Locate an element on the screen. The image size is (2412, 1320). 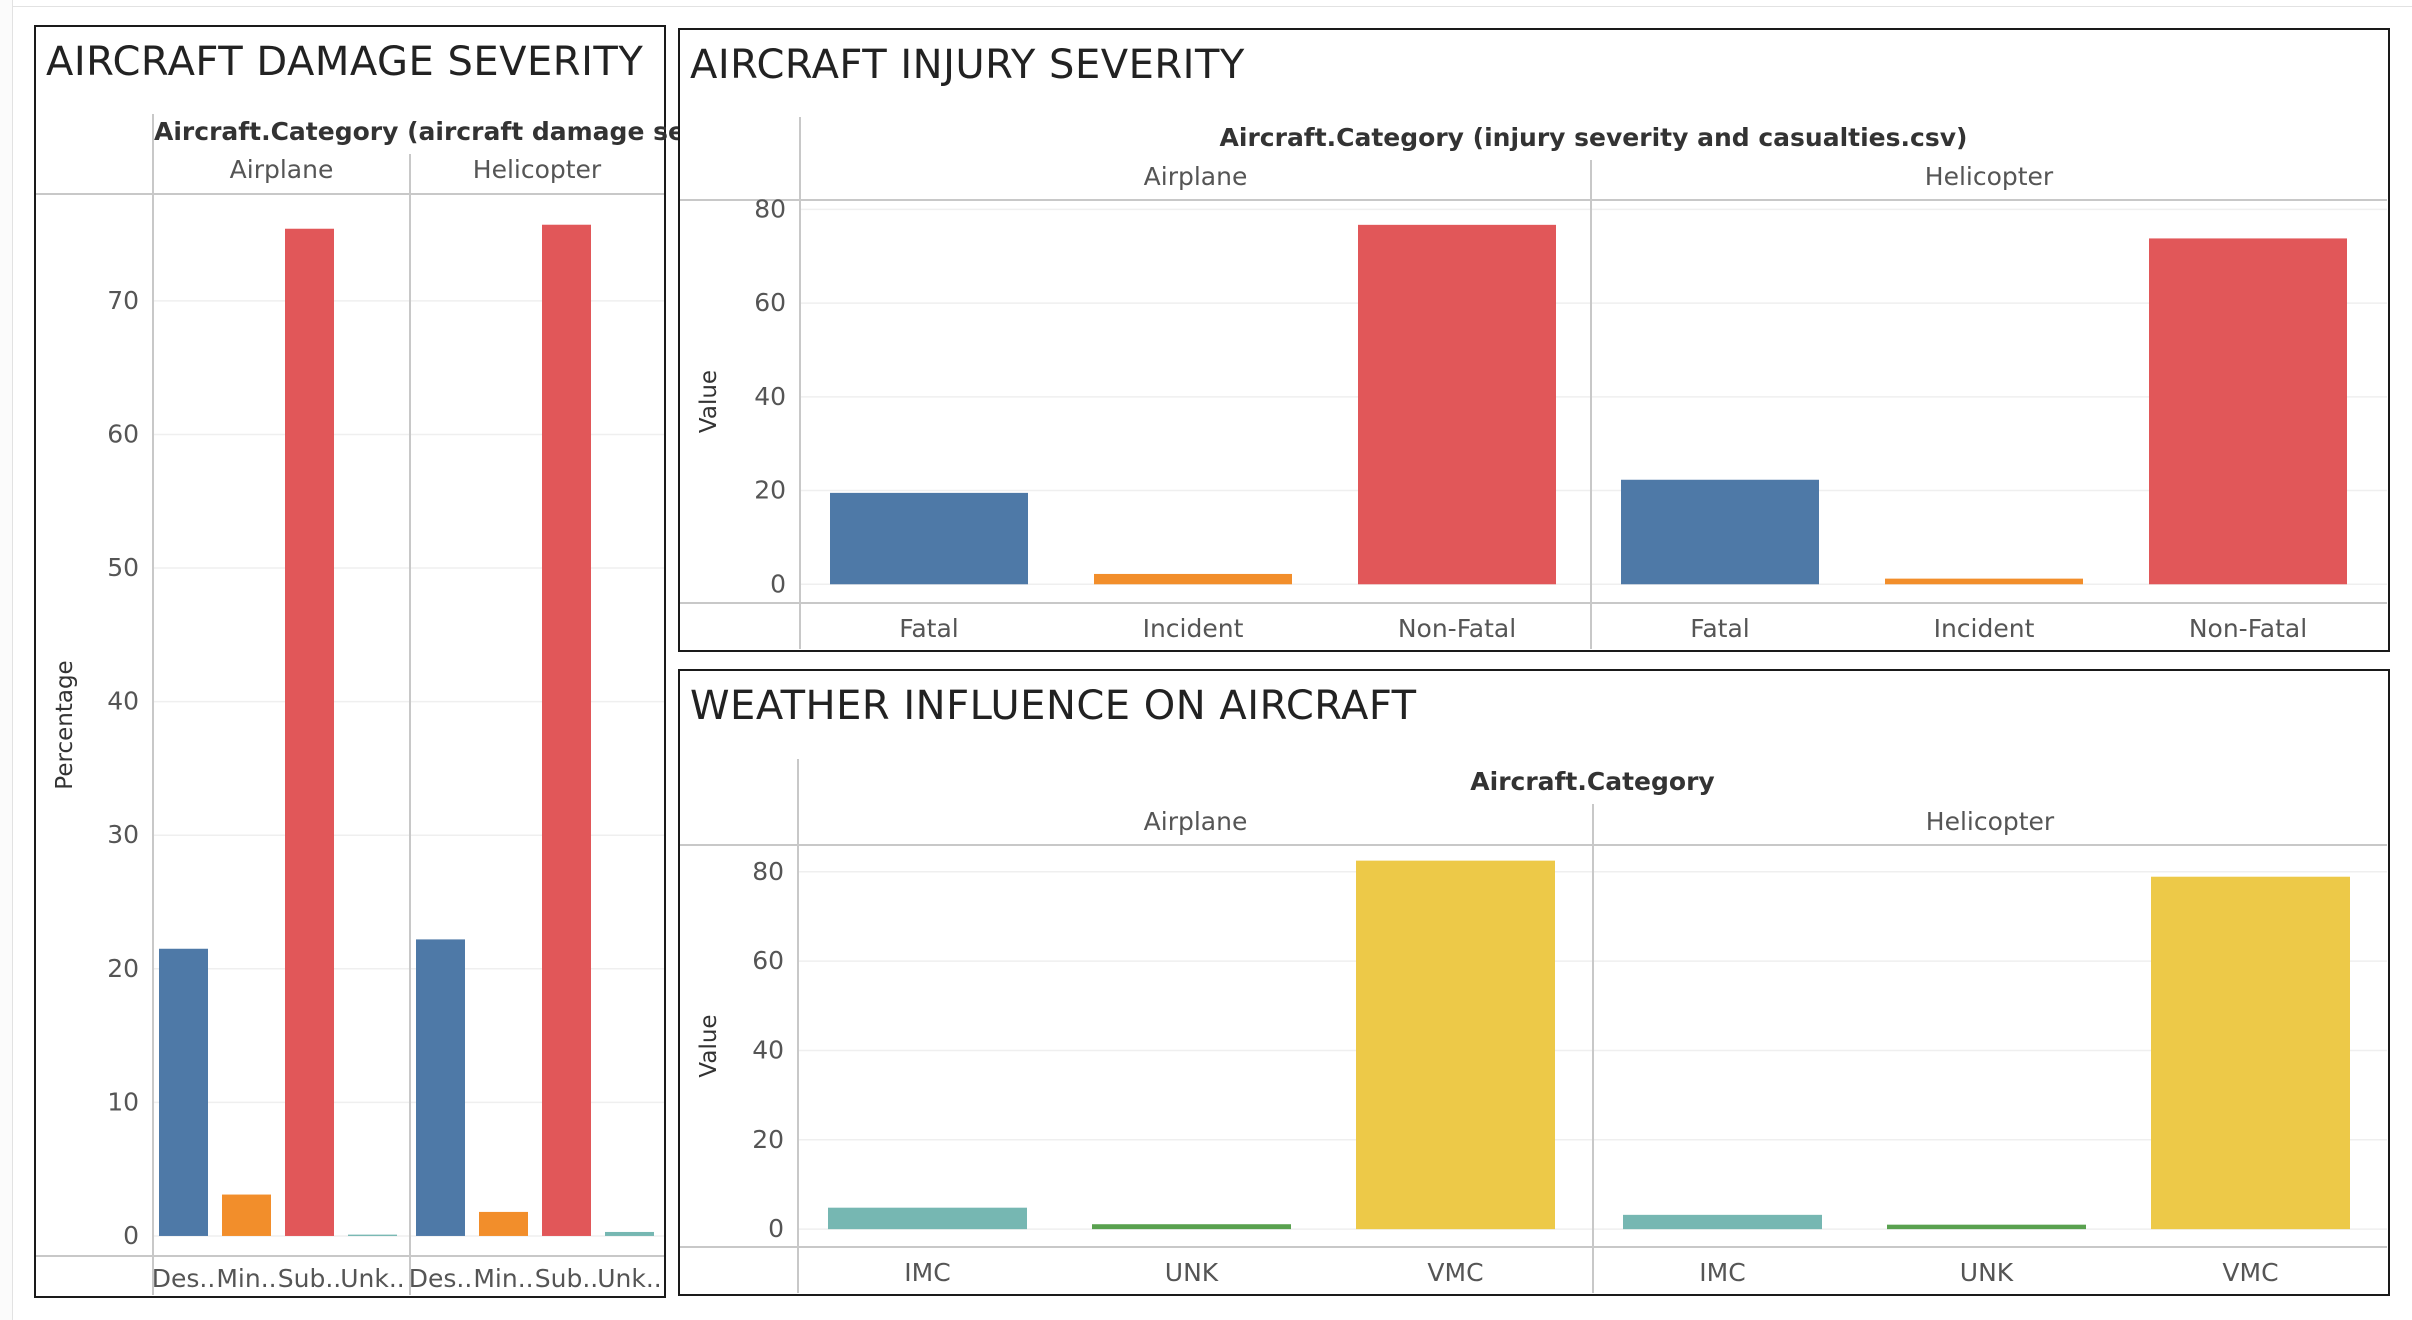
y-tick-label: 10 is located at coordinates (123, 1101).